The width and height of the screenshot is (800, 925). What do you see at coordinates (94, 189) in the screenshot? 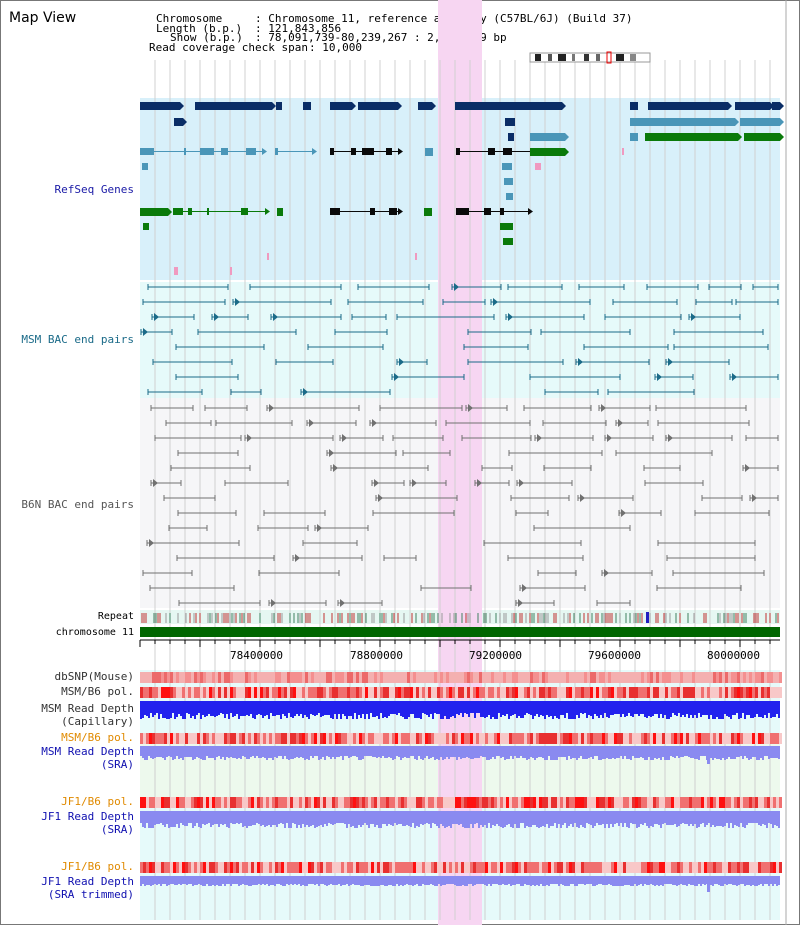
I see `track-label-refseq: RefSeq Genes` at bounding box center [94, 189].